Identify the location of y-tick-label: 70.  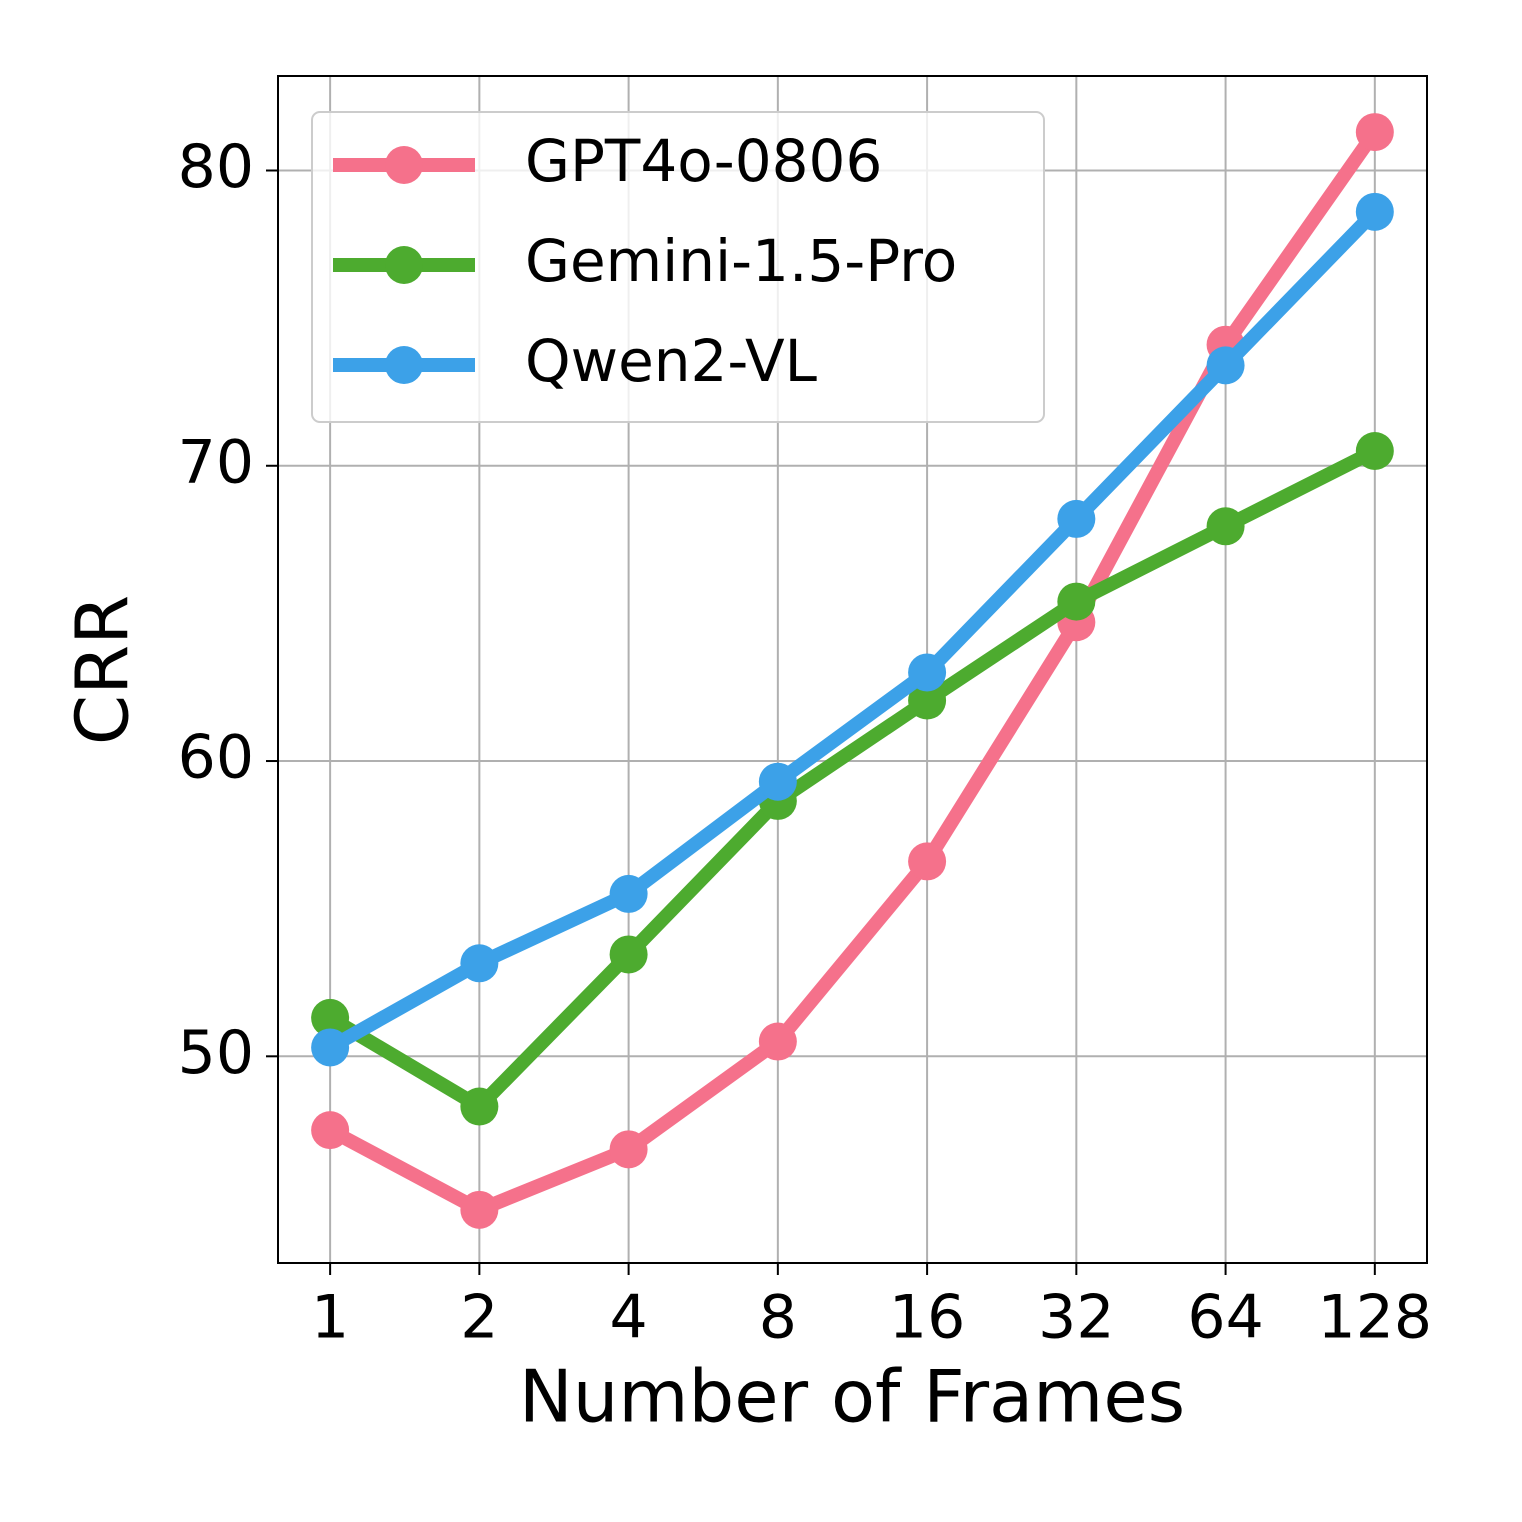
(216, 462).